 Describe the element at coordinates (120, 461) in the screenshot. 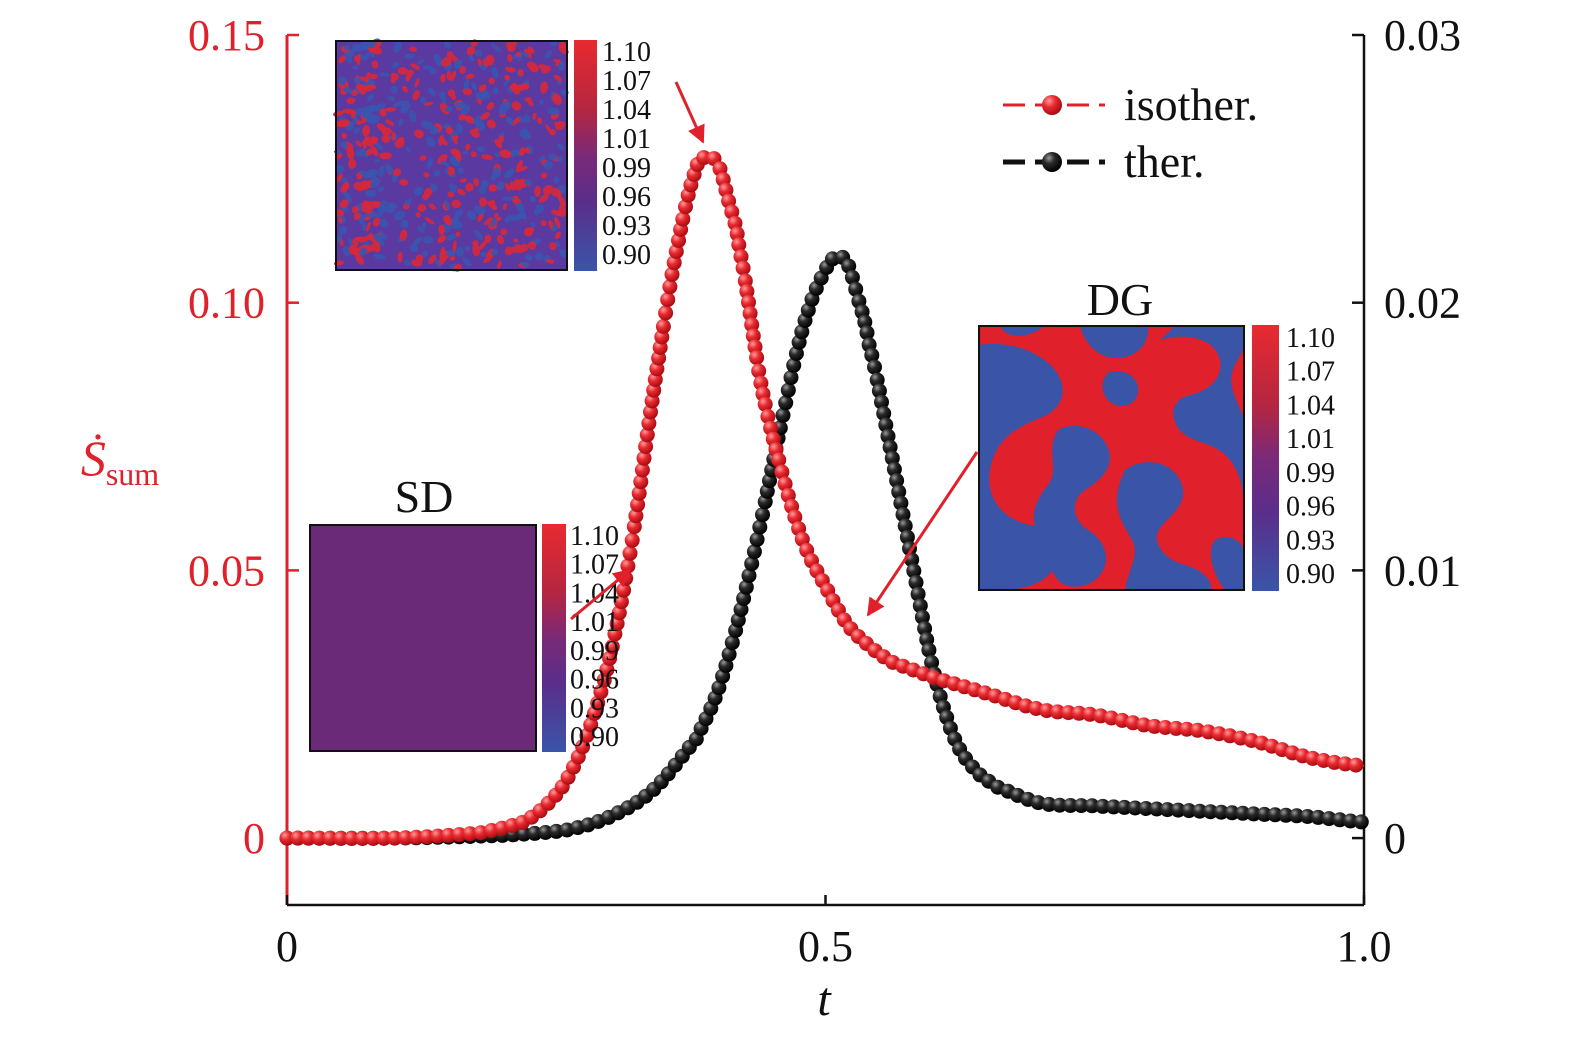

I see `y-axis-label-left: Ṡsum` at that location.